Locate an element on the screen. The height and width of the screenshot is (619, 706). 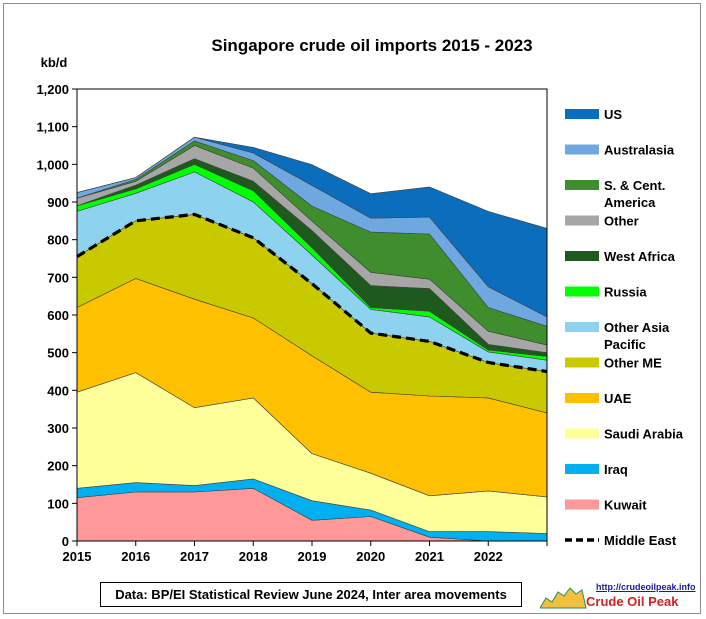
legend-label: Other is located at coordinates (621, 221).